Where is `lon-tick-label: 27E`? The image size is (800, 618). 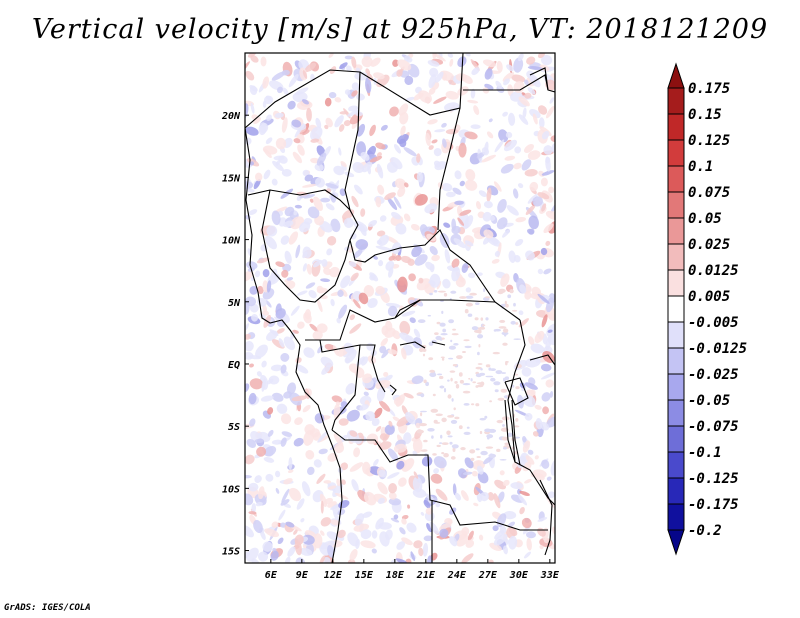 lon-tick-label: 27E is located at coordinates (488, 575).